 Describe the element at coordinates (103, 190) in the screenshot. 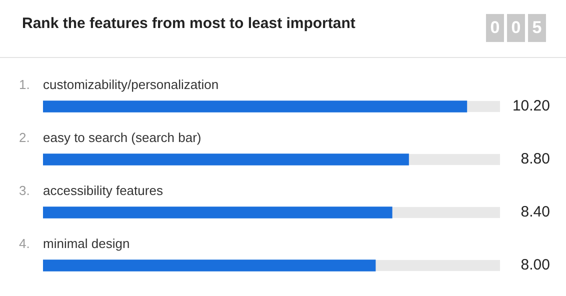

I see `y-tick-label: accessibility features` at that location.